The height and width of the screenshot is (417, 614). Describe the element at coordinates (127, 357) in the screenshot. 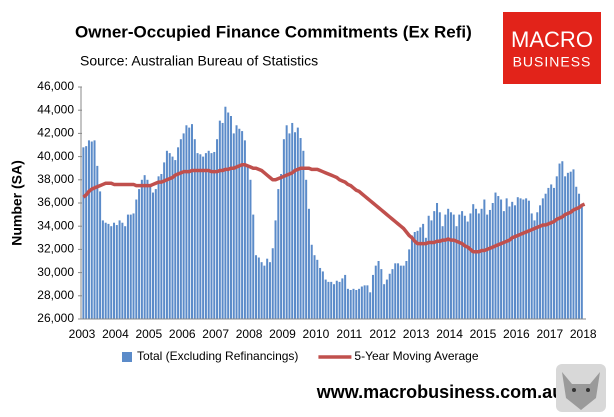

I see `legend-swatch` at that location.